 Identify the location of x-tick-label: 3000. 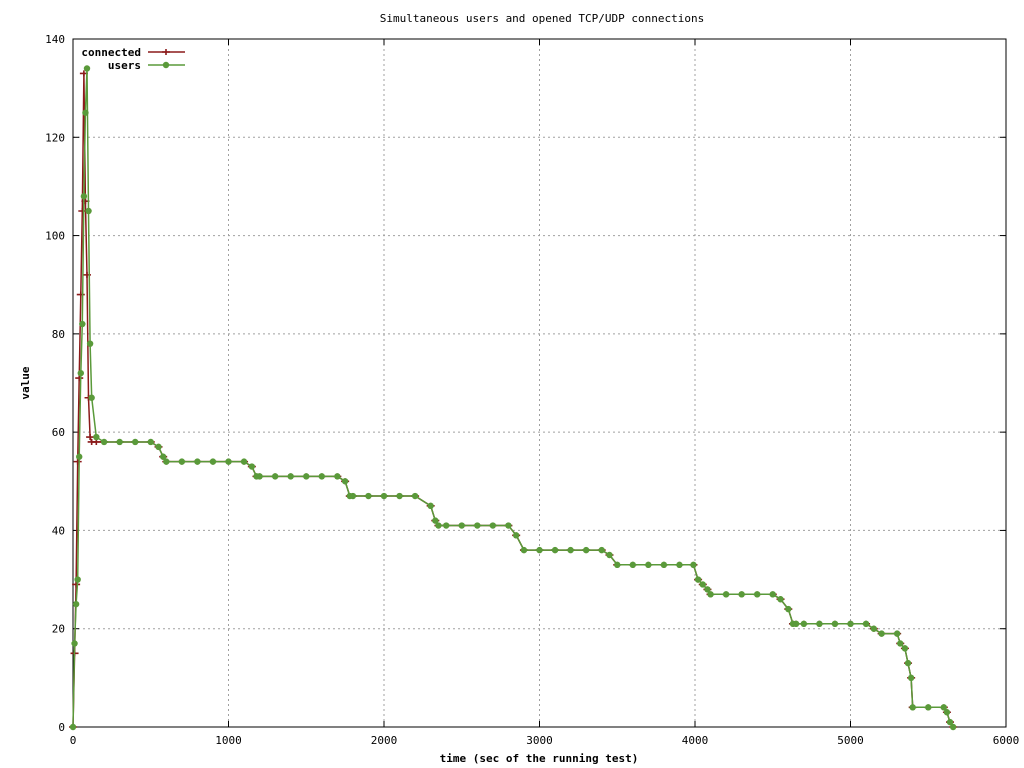
(539, 740).